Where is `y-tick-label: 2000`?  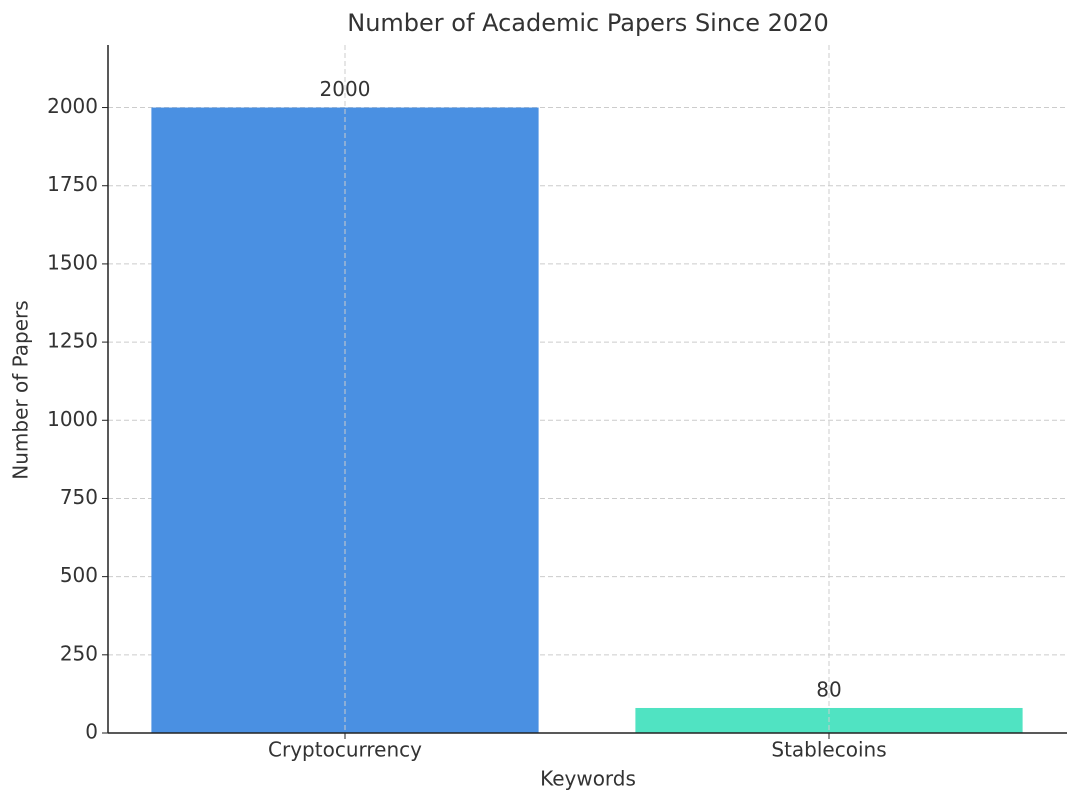 y-tick-label: 2000 is located at coordinates (72, 106).